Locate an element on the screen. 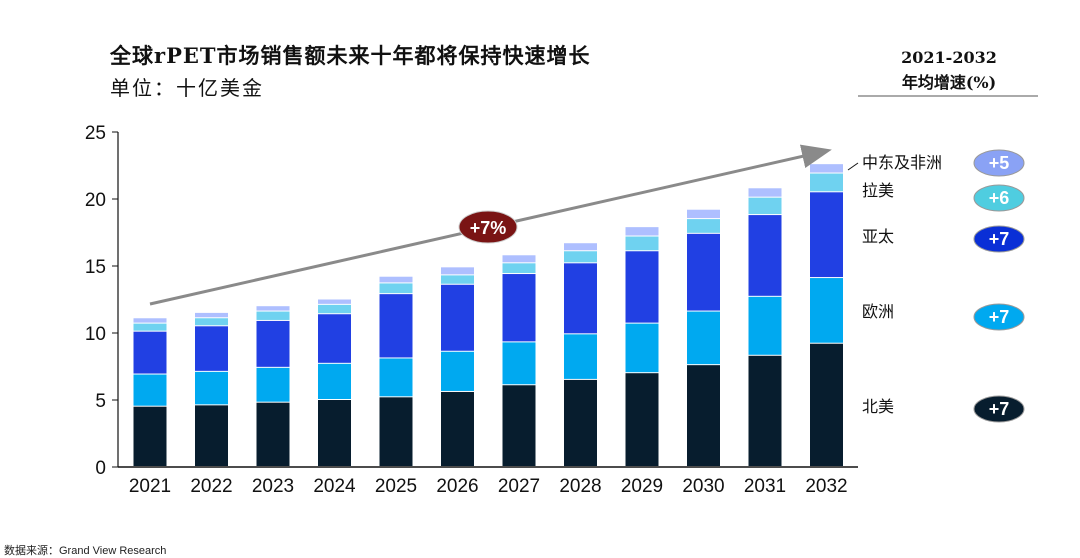 The width and height of the screenshot is (1080, 558). legend-label: 拉美 is located at coordinates (878, 190).